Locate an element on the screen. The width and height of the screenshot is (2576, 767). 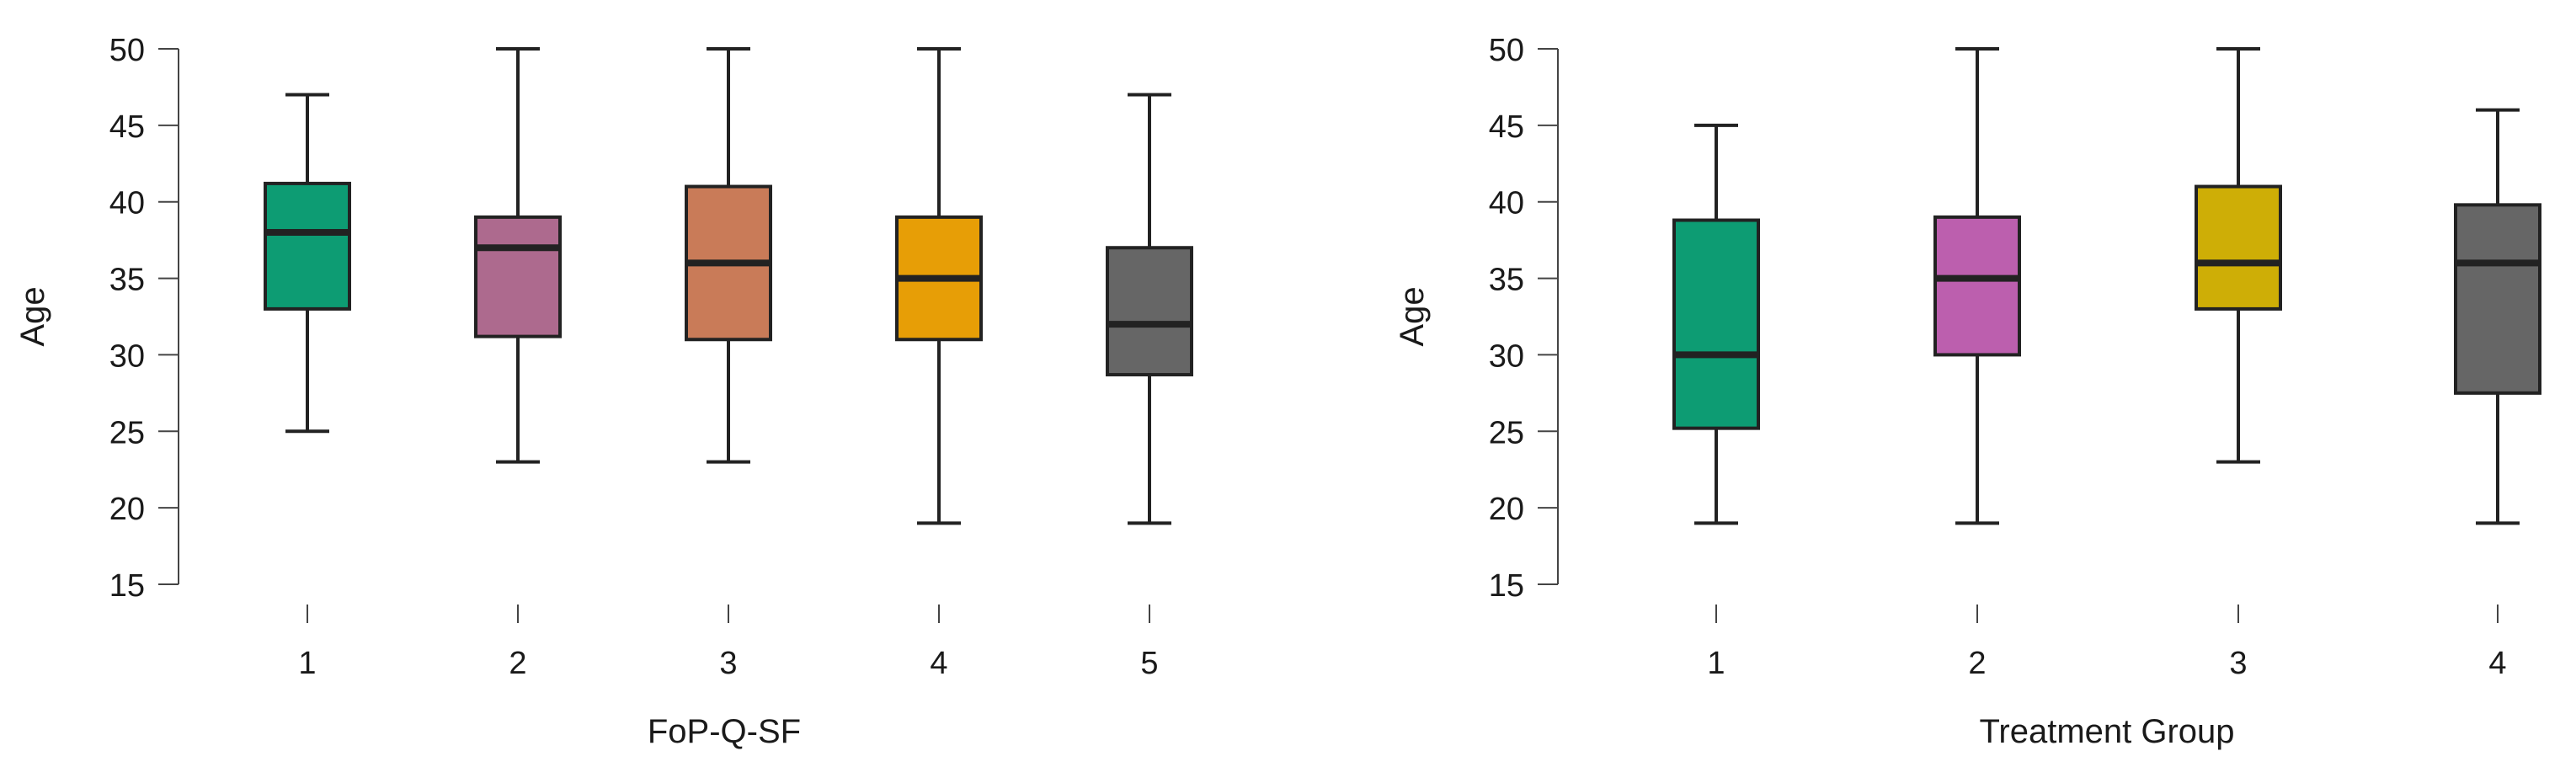
x-axis-title: Treatment Group is located at coordinates (2106, 731).